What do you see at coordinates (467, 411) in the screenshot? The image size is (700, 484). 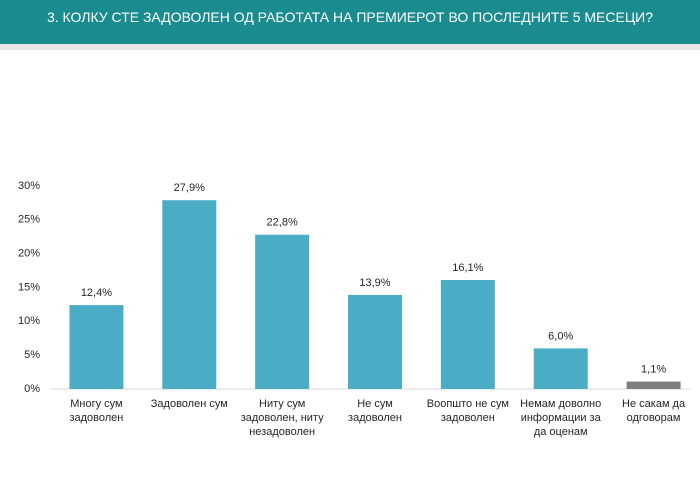 I see `x-tick-label: Воопшто не сум задоволен` at bounding box center [467, 411].